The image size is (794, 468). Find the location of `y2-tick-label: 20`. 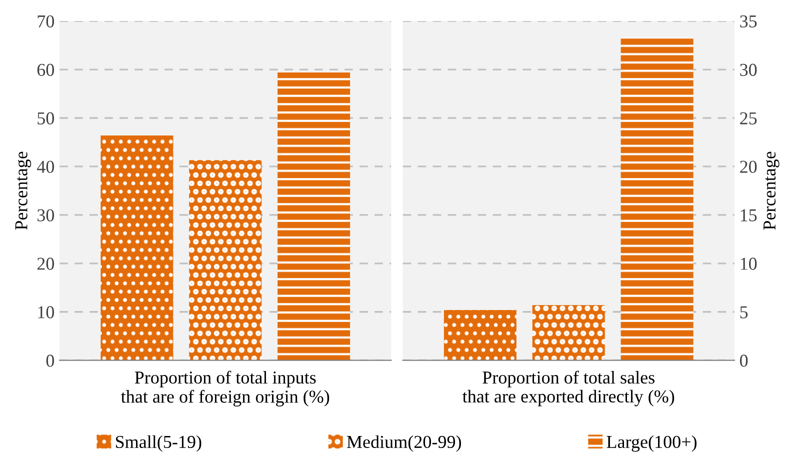

y2-tick-label: 20 is located at coordinates (748, 166).